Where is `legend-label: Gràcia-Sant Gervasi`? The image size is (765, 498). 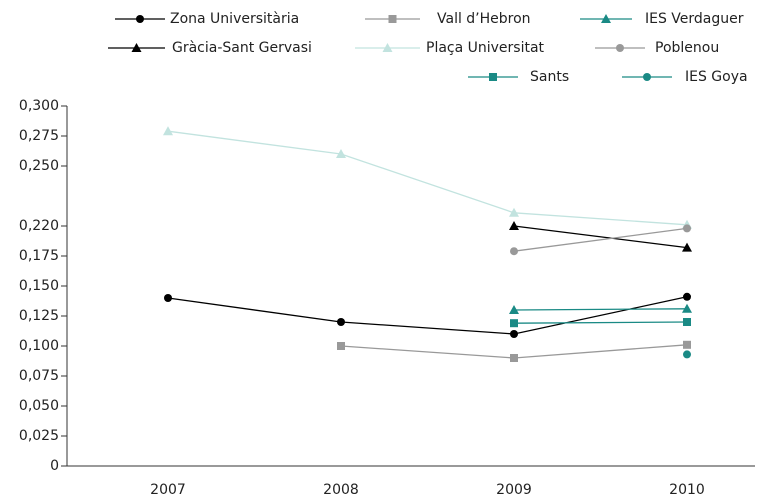
legend-label: Gràcia-Sant Gervasi is located at coordinates (242, 48).